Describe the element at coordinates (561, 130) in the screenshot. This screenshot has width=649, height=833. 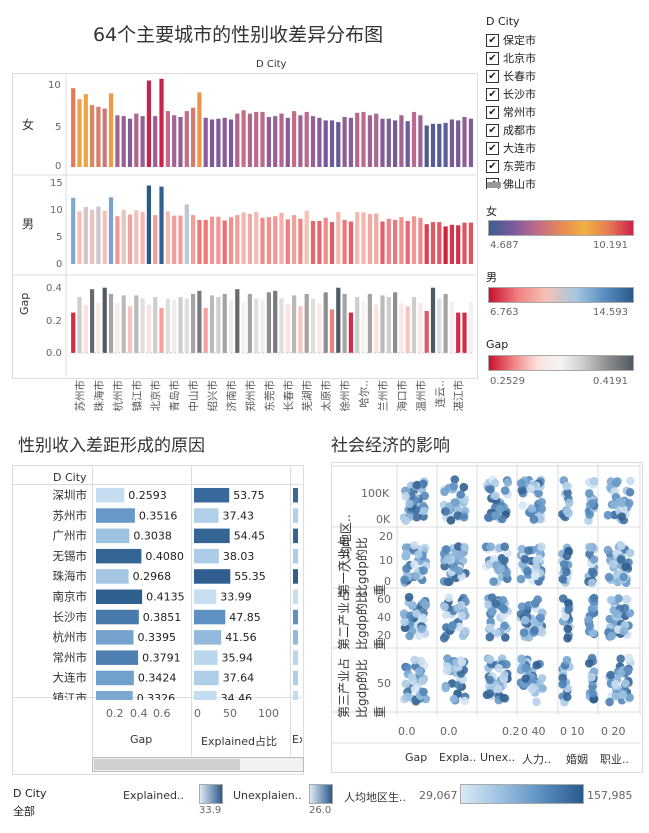
I see `city-filter-item: ✔ 成都市` at that location.